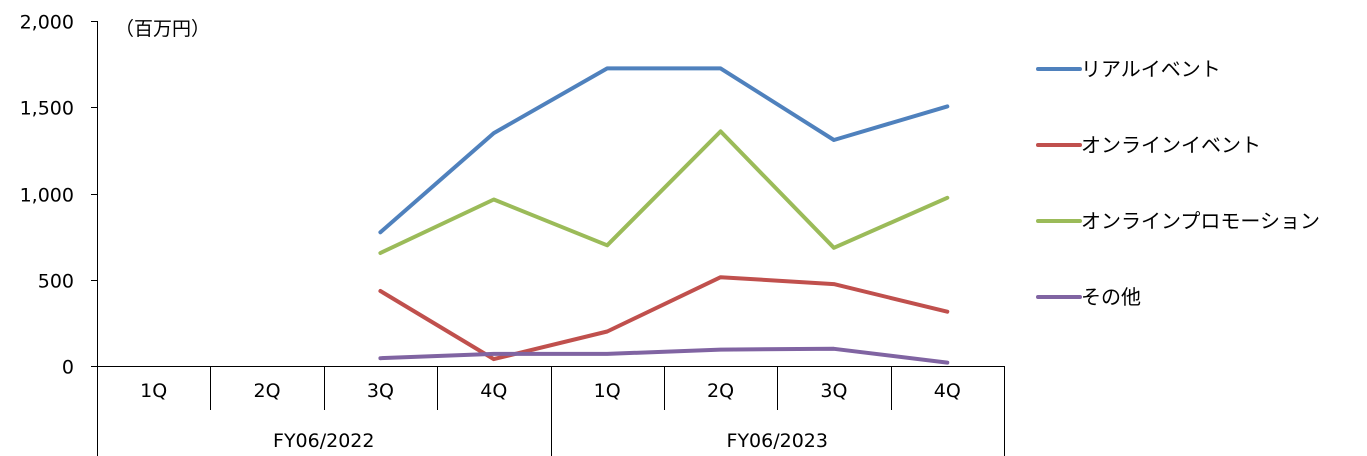 The width and height of the screenshot is (1367, 456). Describe the element at coordinates (1171, 145) in the screenshot. I see `legend-label: オンラインイベント` at that location.